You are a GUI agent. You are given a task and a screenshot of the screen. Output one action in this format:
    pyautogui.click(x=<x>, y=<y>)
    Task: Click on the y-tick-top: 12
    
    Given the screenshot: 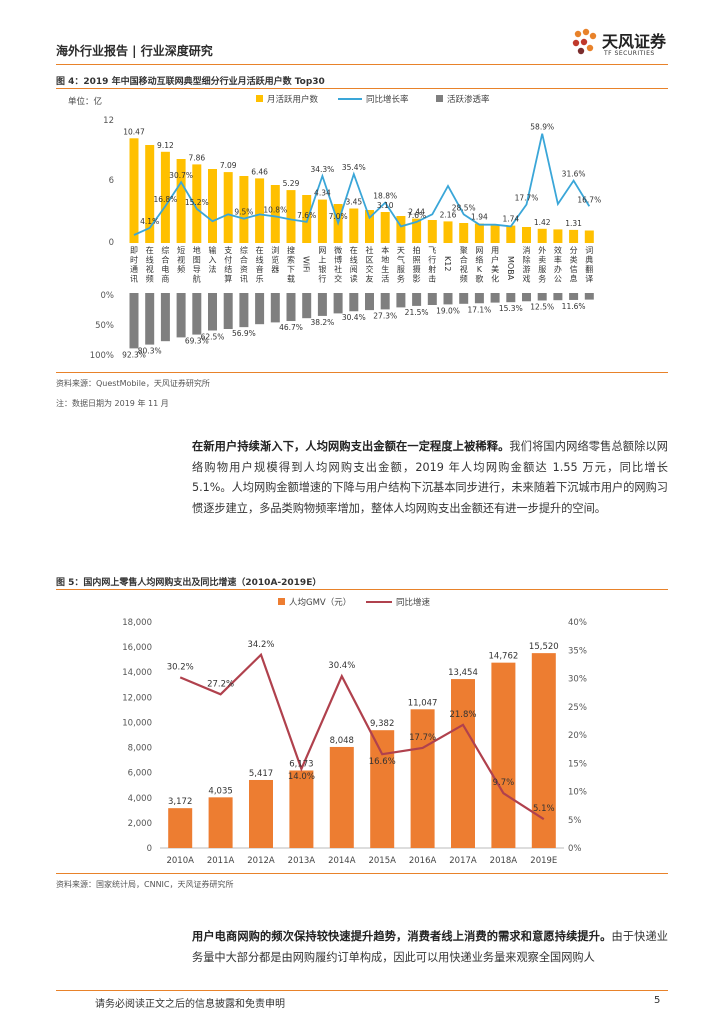 What is the action you would take?
    pyautogui.click(x=108, y=121)
    